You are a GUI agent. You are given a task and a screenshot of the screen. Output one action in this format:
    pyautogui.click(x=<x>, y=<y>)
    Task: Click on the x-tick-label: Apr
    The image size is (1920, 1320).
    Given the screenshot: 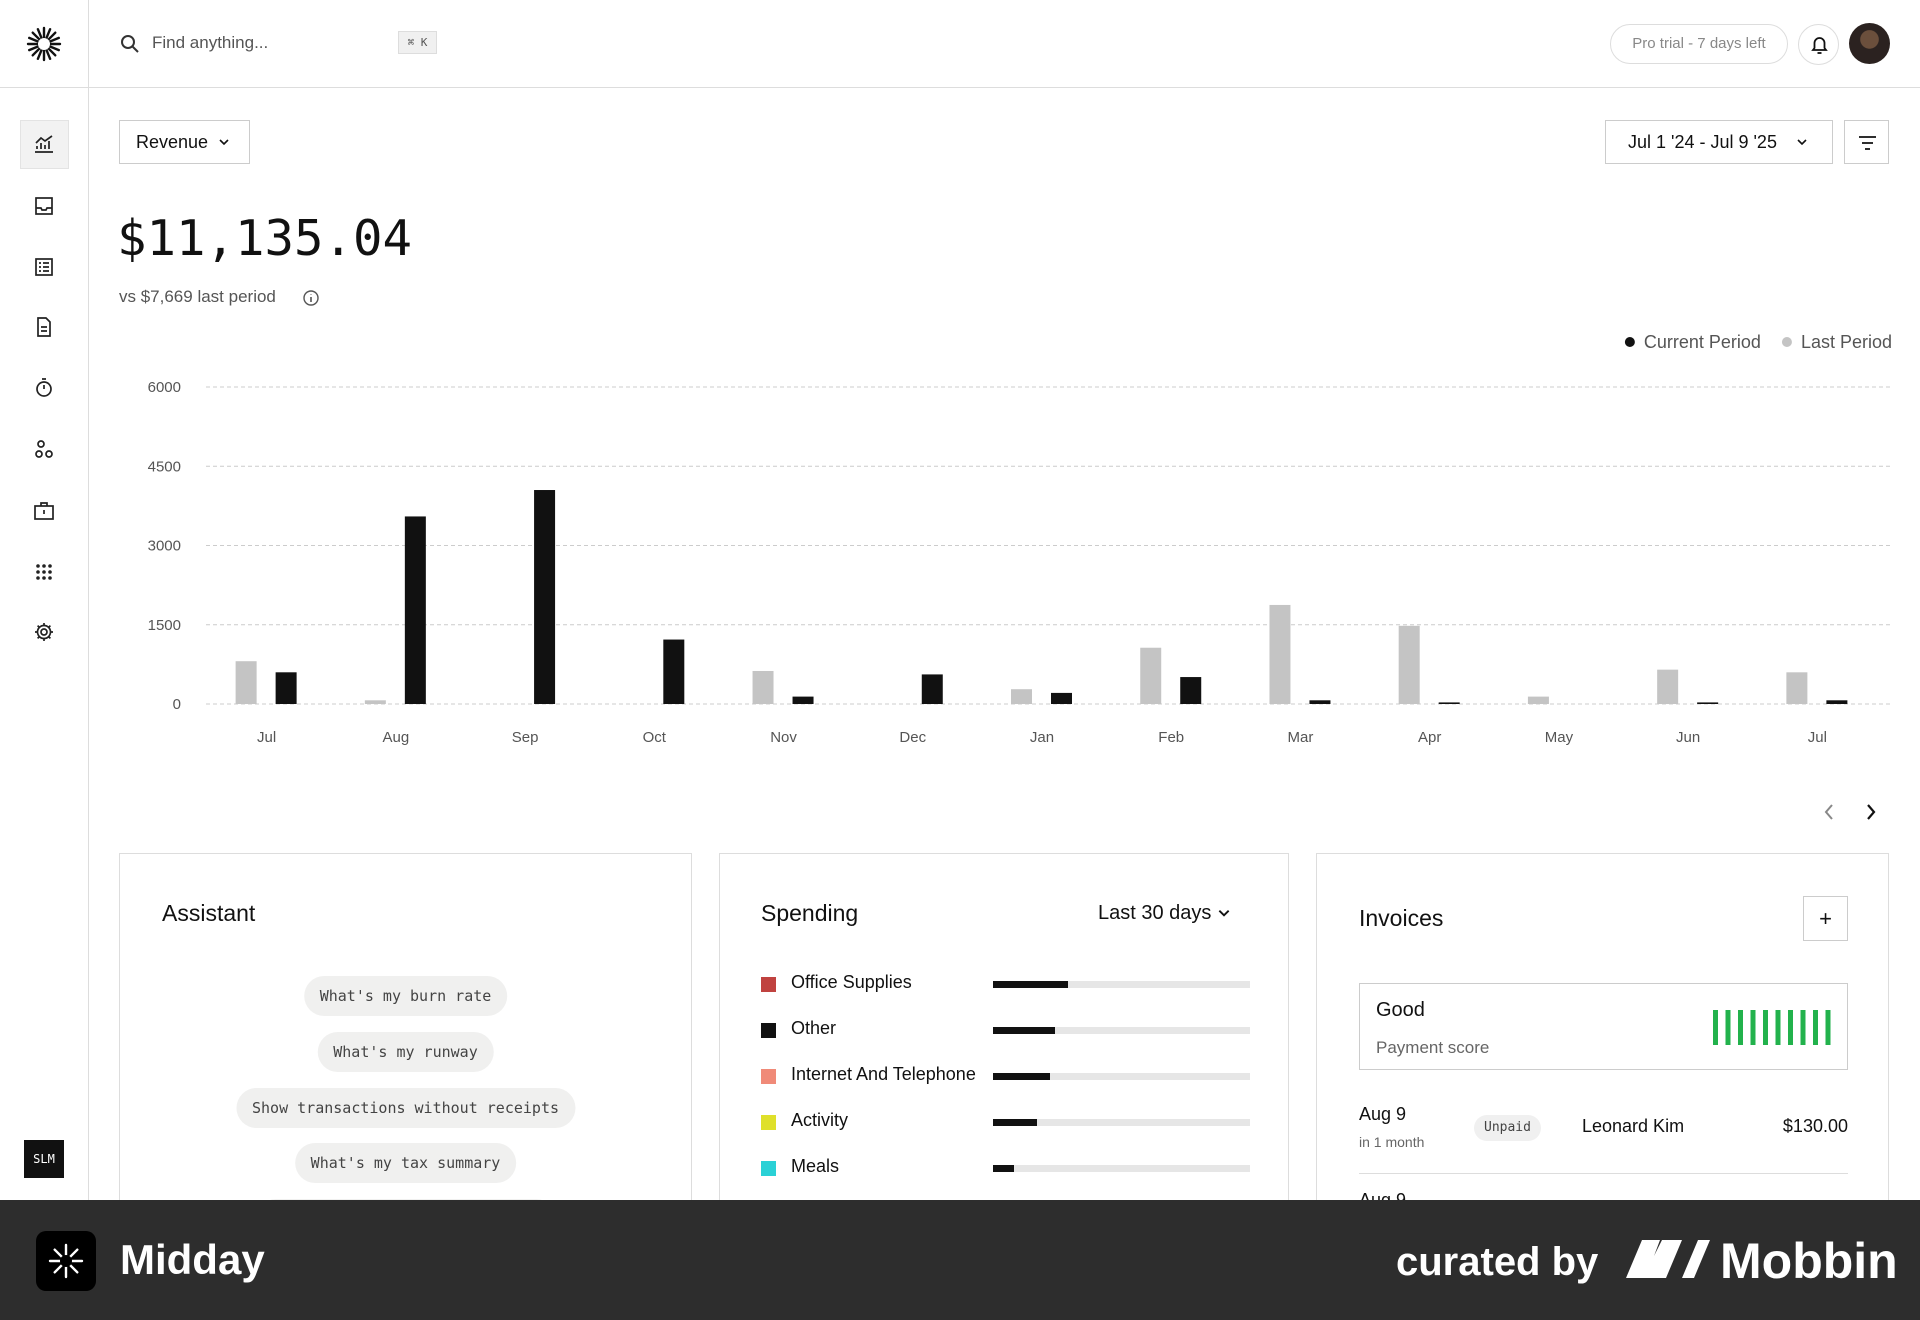 What is the action you would take?
    pyautogui.click(x=1429, y=737)
    